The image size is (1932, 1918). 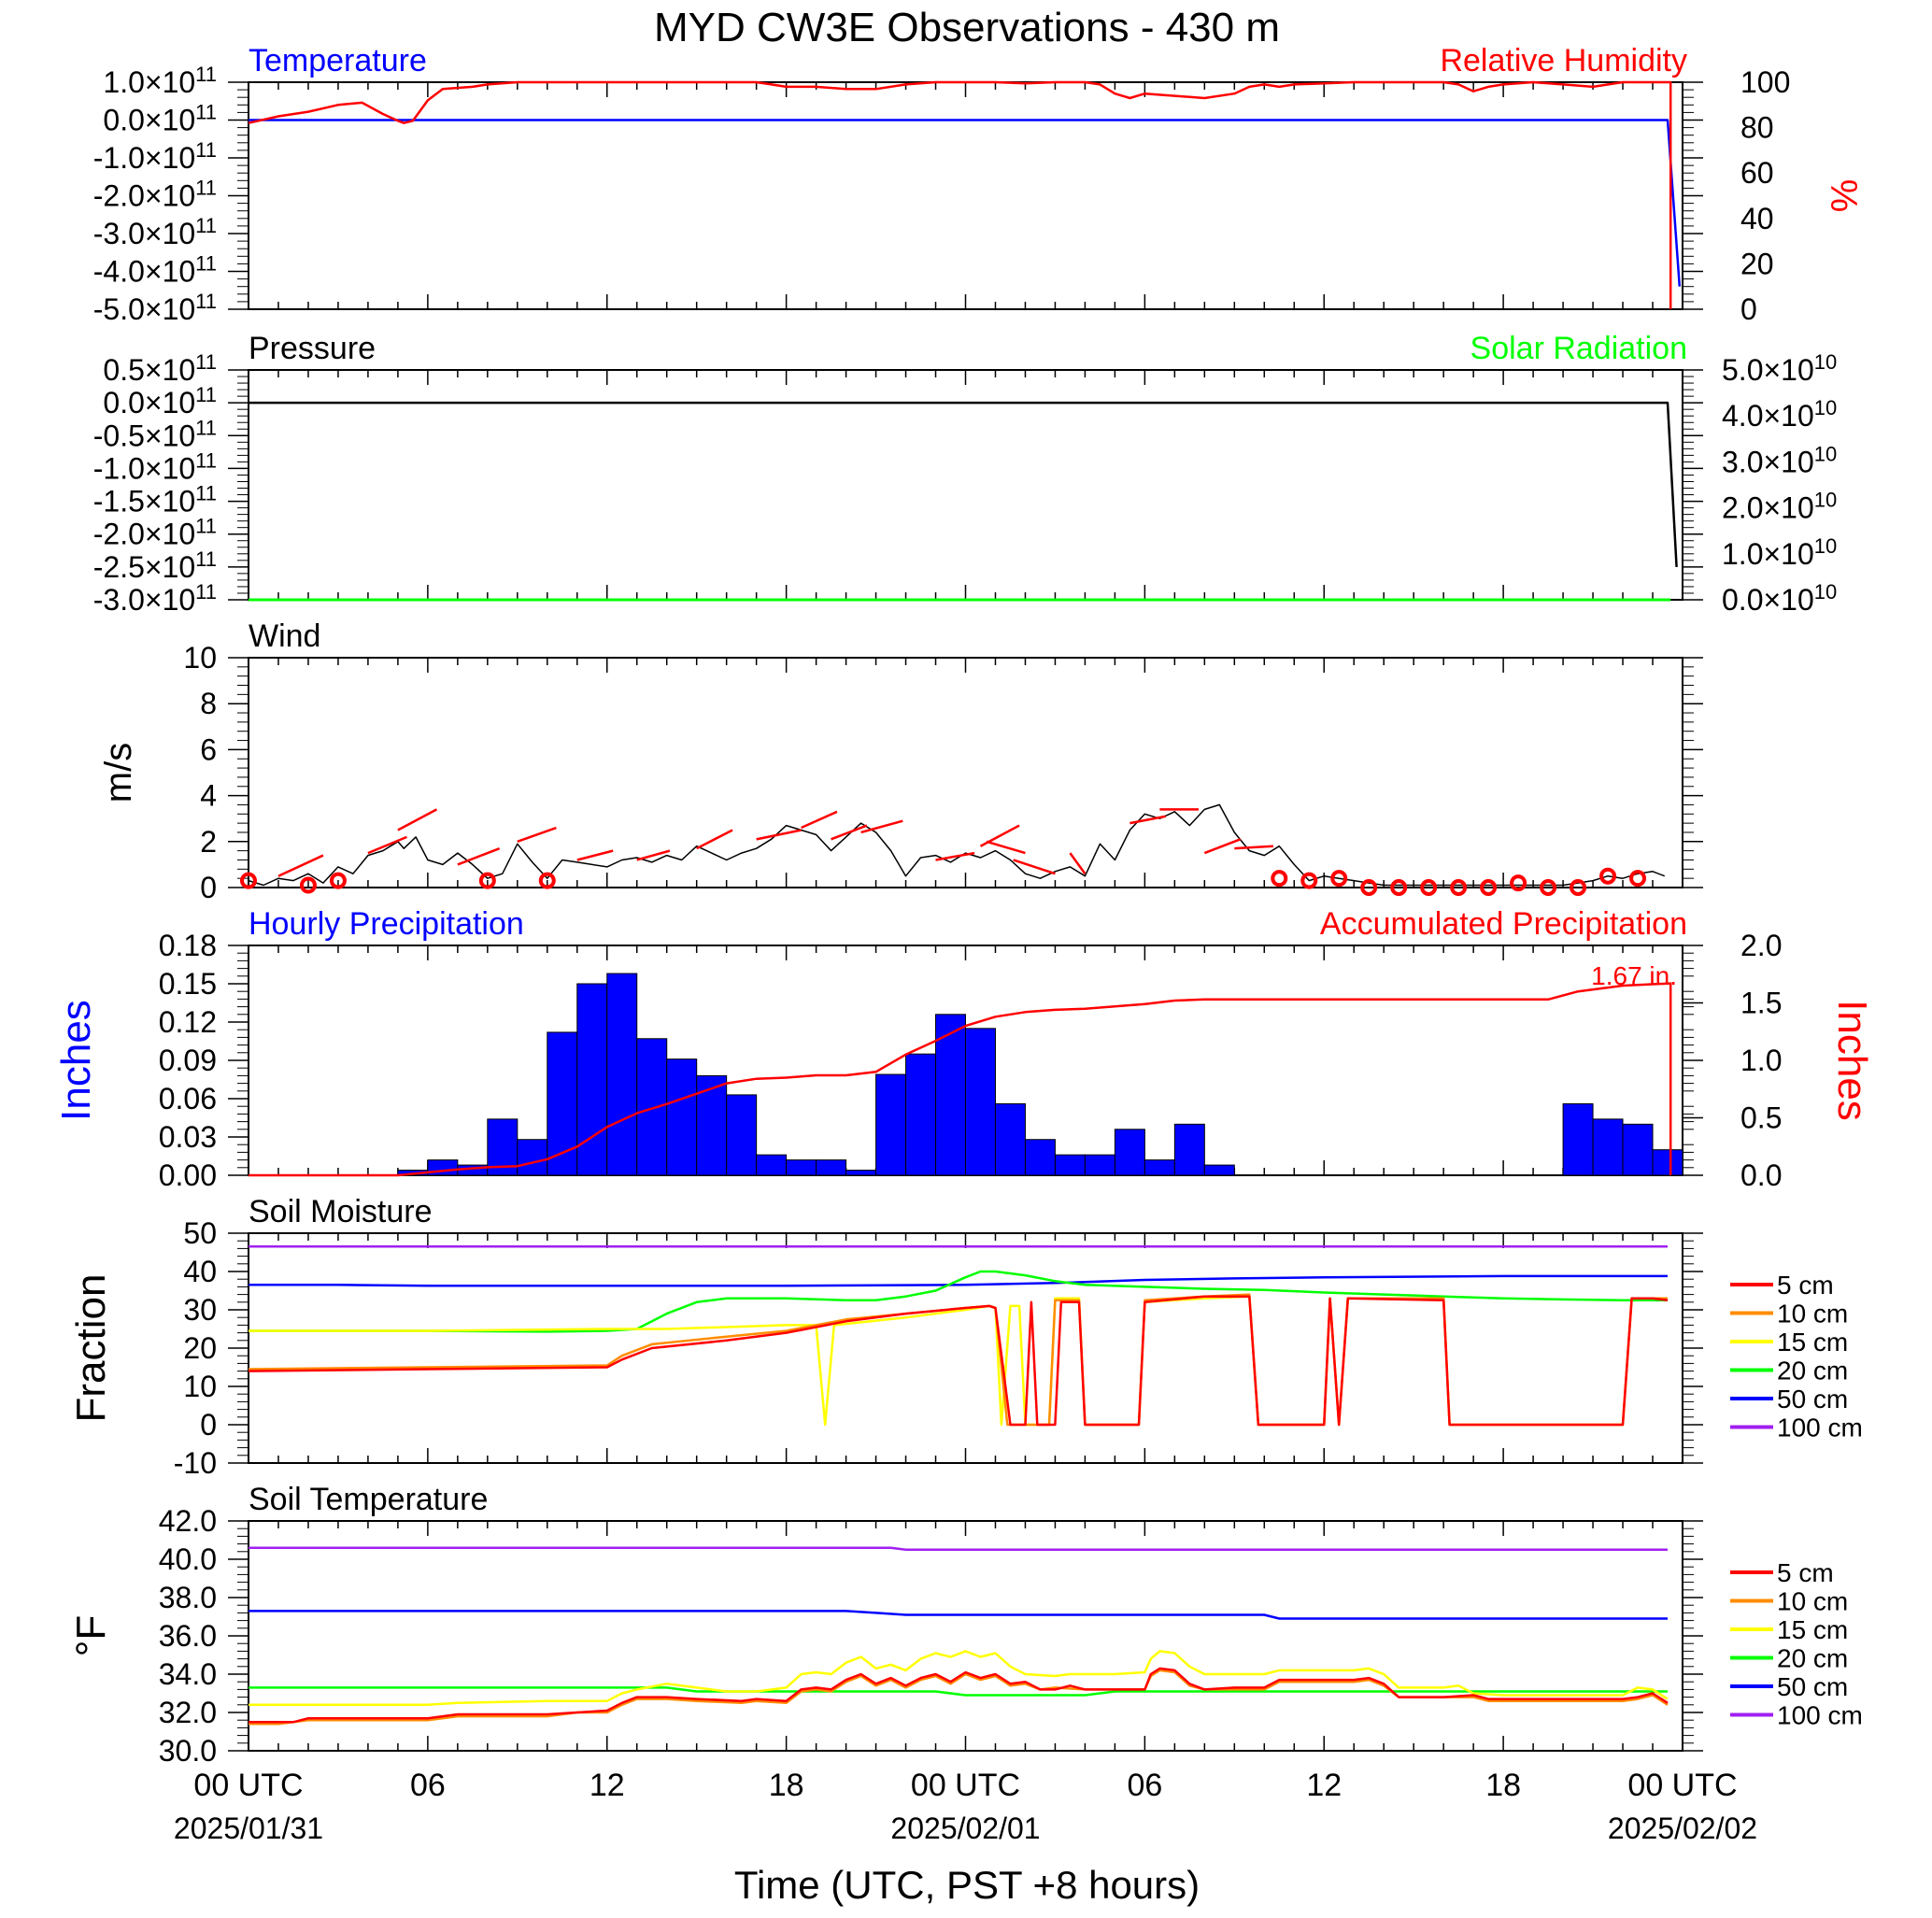 What do you see at coordinates (1843, 196) in the screenshot?
I see `y2-axis-unit: %` at bounding box center [1843, 196].